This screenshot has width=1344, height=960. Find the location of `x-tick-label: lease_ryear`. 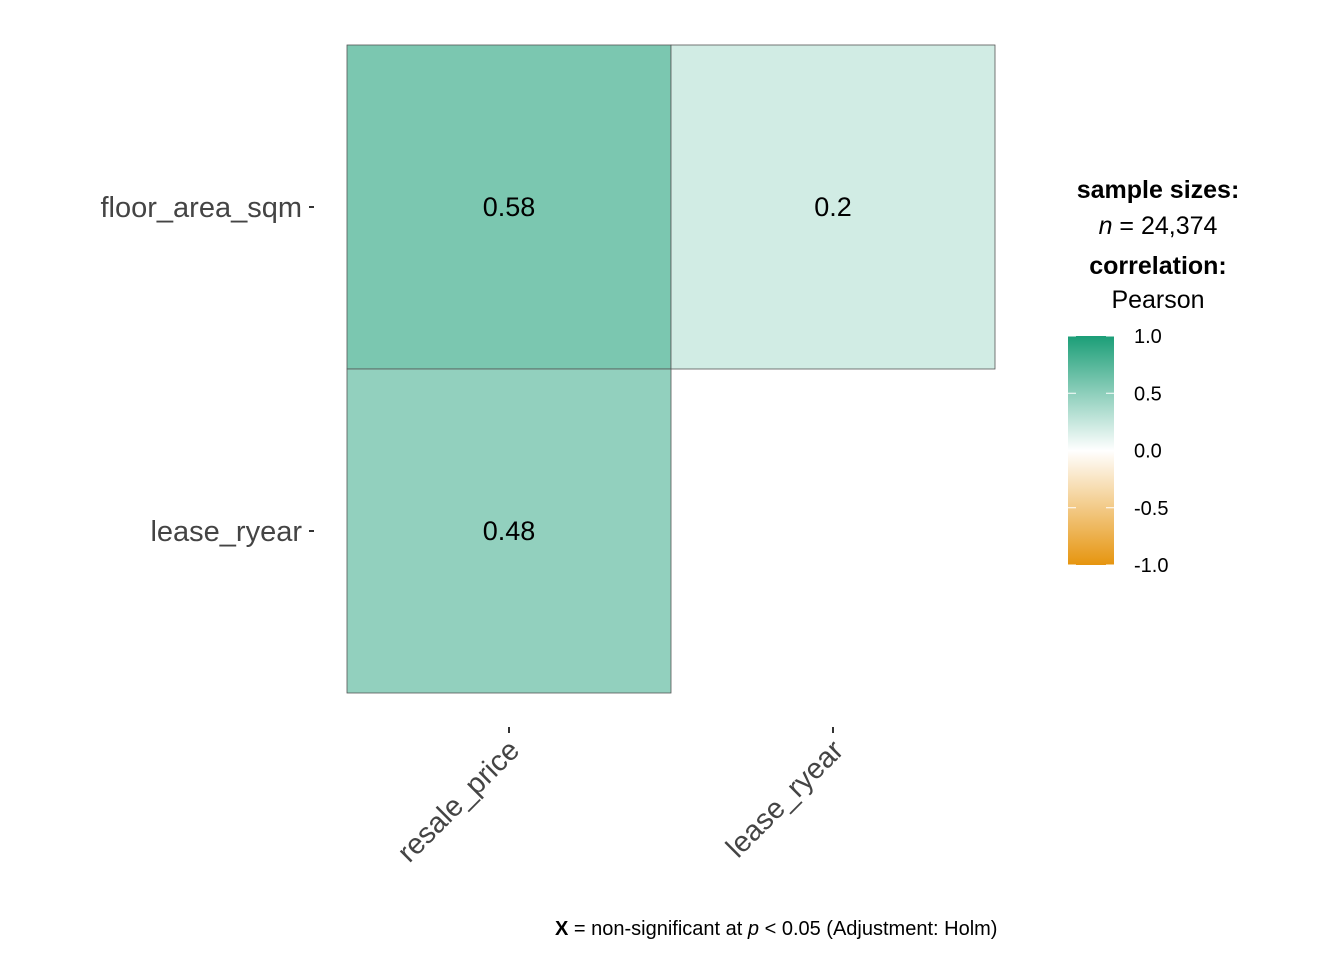

x-tick-label: lease_ryear is located at coordinates (785, 799).